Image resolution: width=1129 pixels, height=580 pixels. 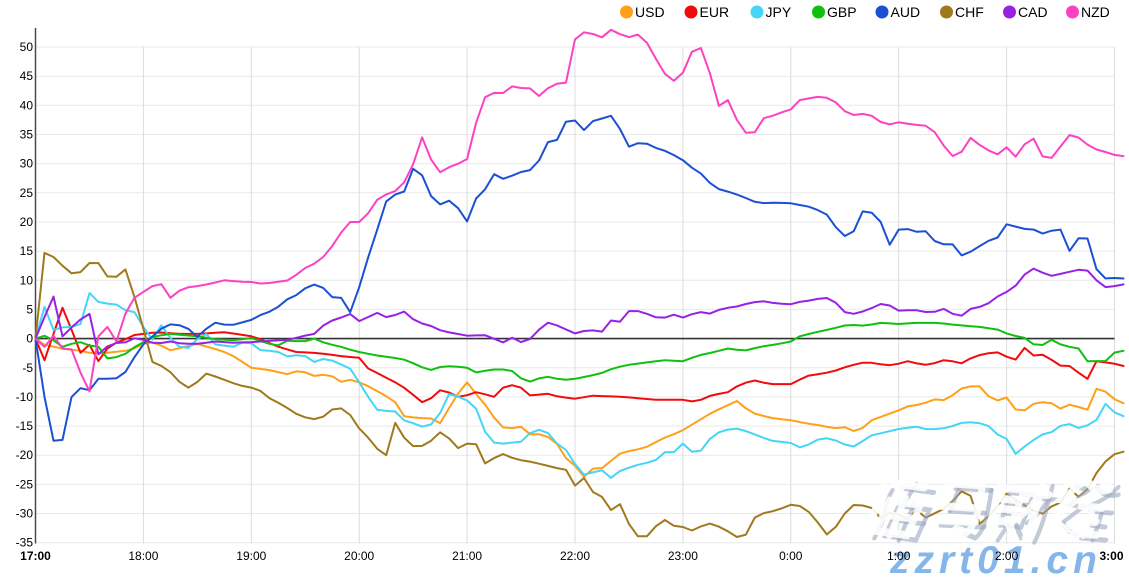 I want to click on svg-text: CHF, so click(x=969, y=12).